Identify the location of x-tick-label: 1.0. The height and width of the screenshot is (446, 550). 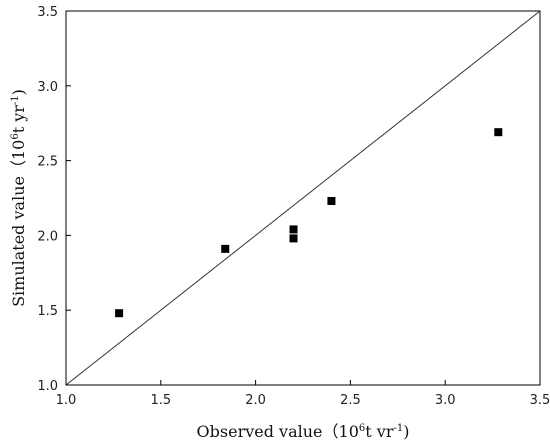
(66, 400).